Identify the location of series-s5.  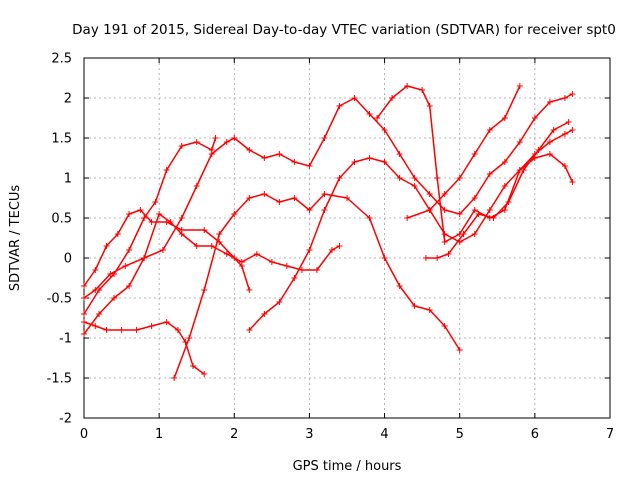
(212, 274).